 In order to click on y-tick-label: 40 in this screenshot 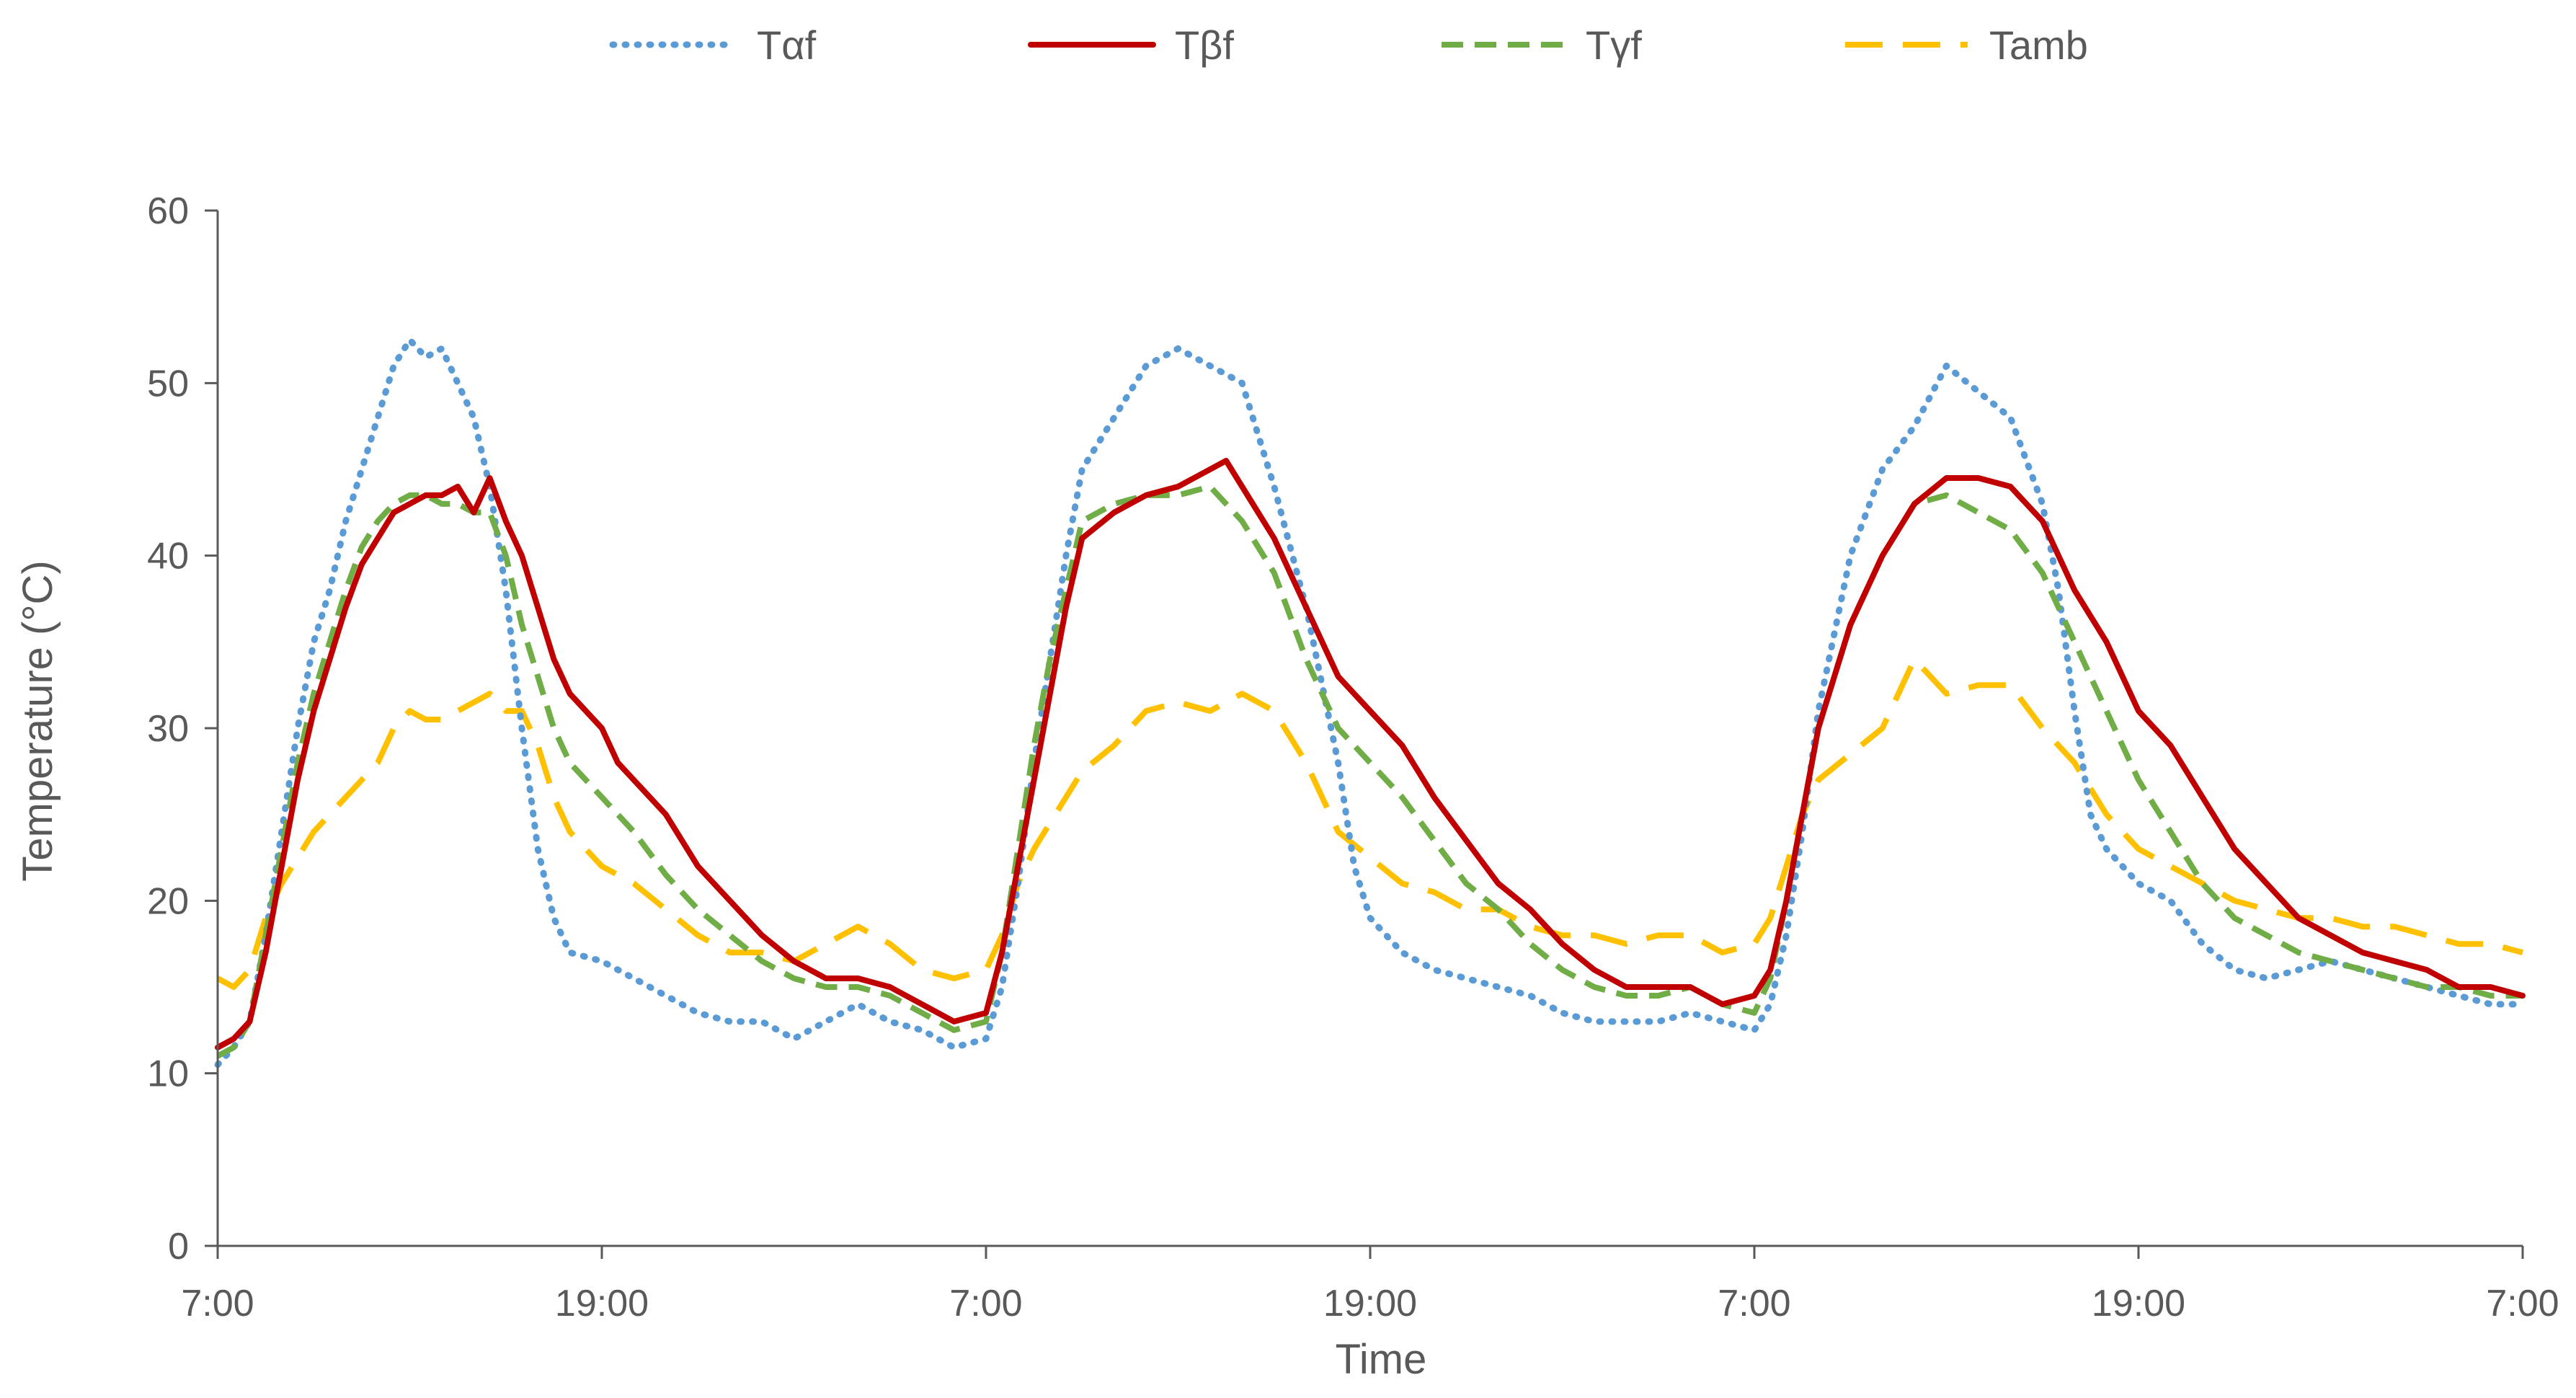, I will do `click(168, 557)`.